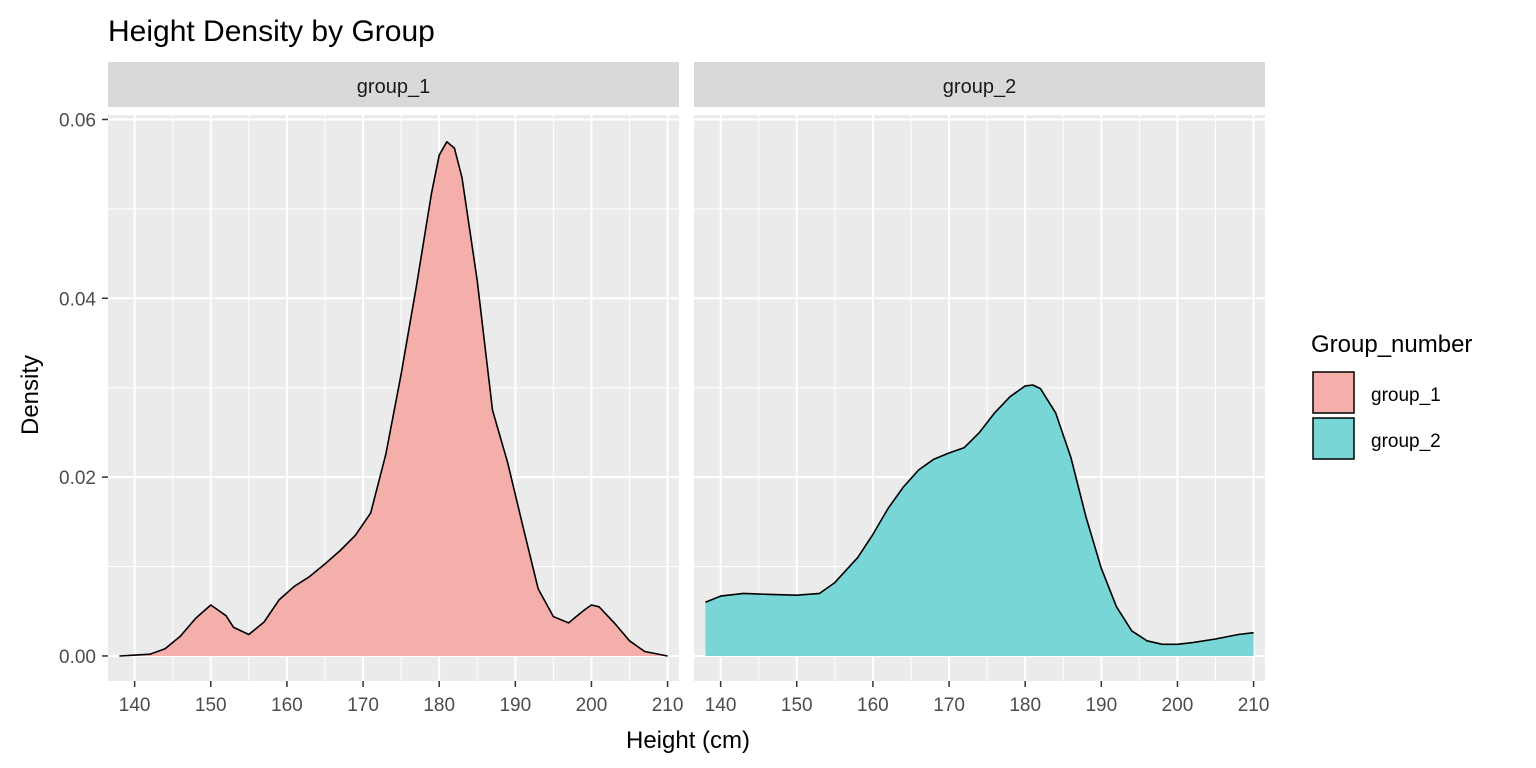 This screenshot has height=768, width=1536. I want to click on y-tick-label: 0.04, so click(77, 299).